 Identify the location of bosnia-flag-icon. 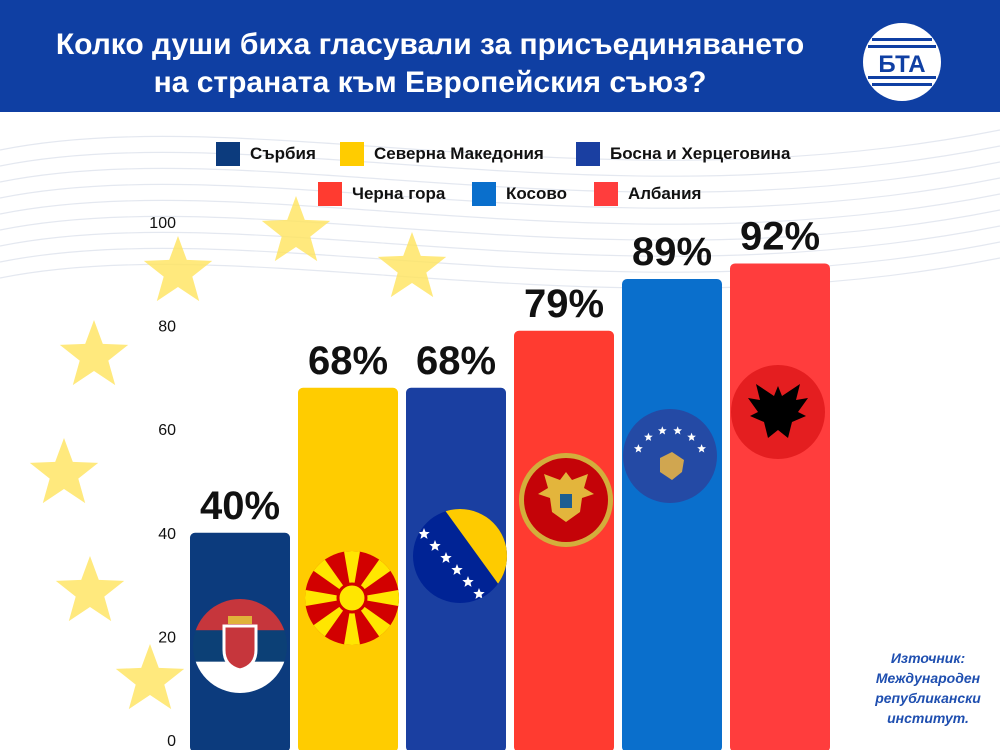
(460, 556).